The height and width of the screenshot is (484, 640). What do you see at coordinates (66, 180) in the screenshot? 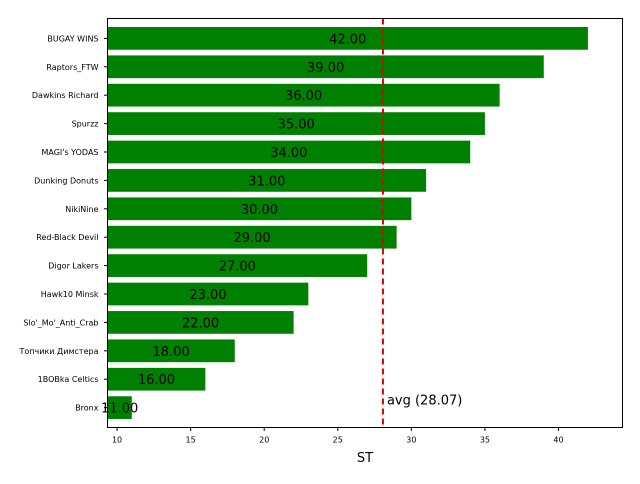
I see `y-tick-label: Dunking Donuts` at bounding box center [66, 180].